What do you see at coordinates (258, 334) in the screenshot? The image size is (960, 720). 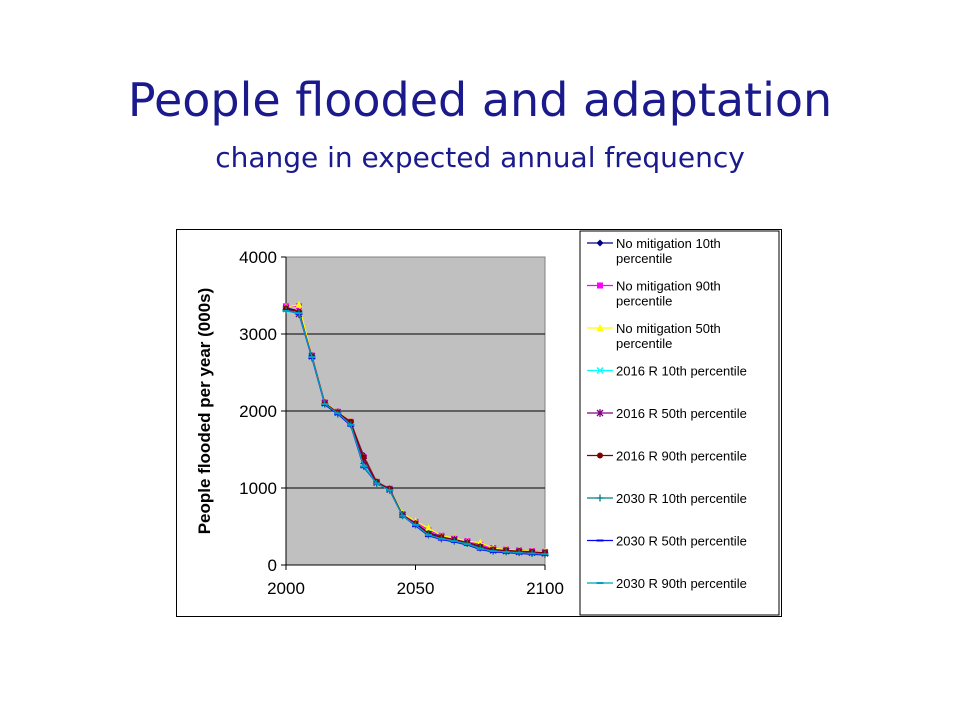 I see `y-tick-label: 3000` at bounding box center [258, 334].